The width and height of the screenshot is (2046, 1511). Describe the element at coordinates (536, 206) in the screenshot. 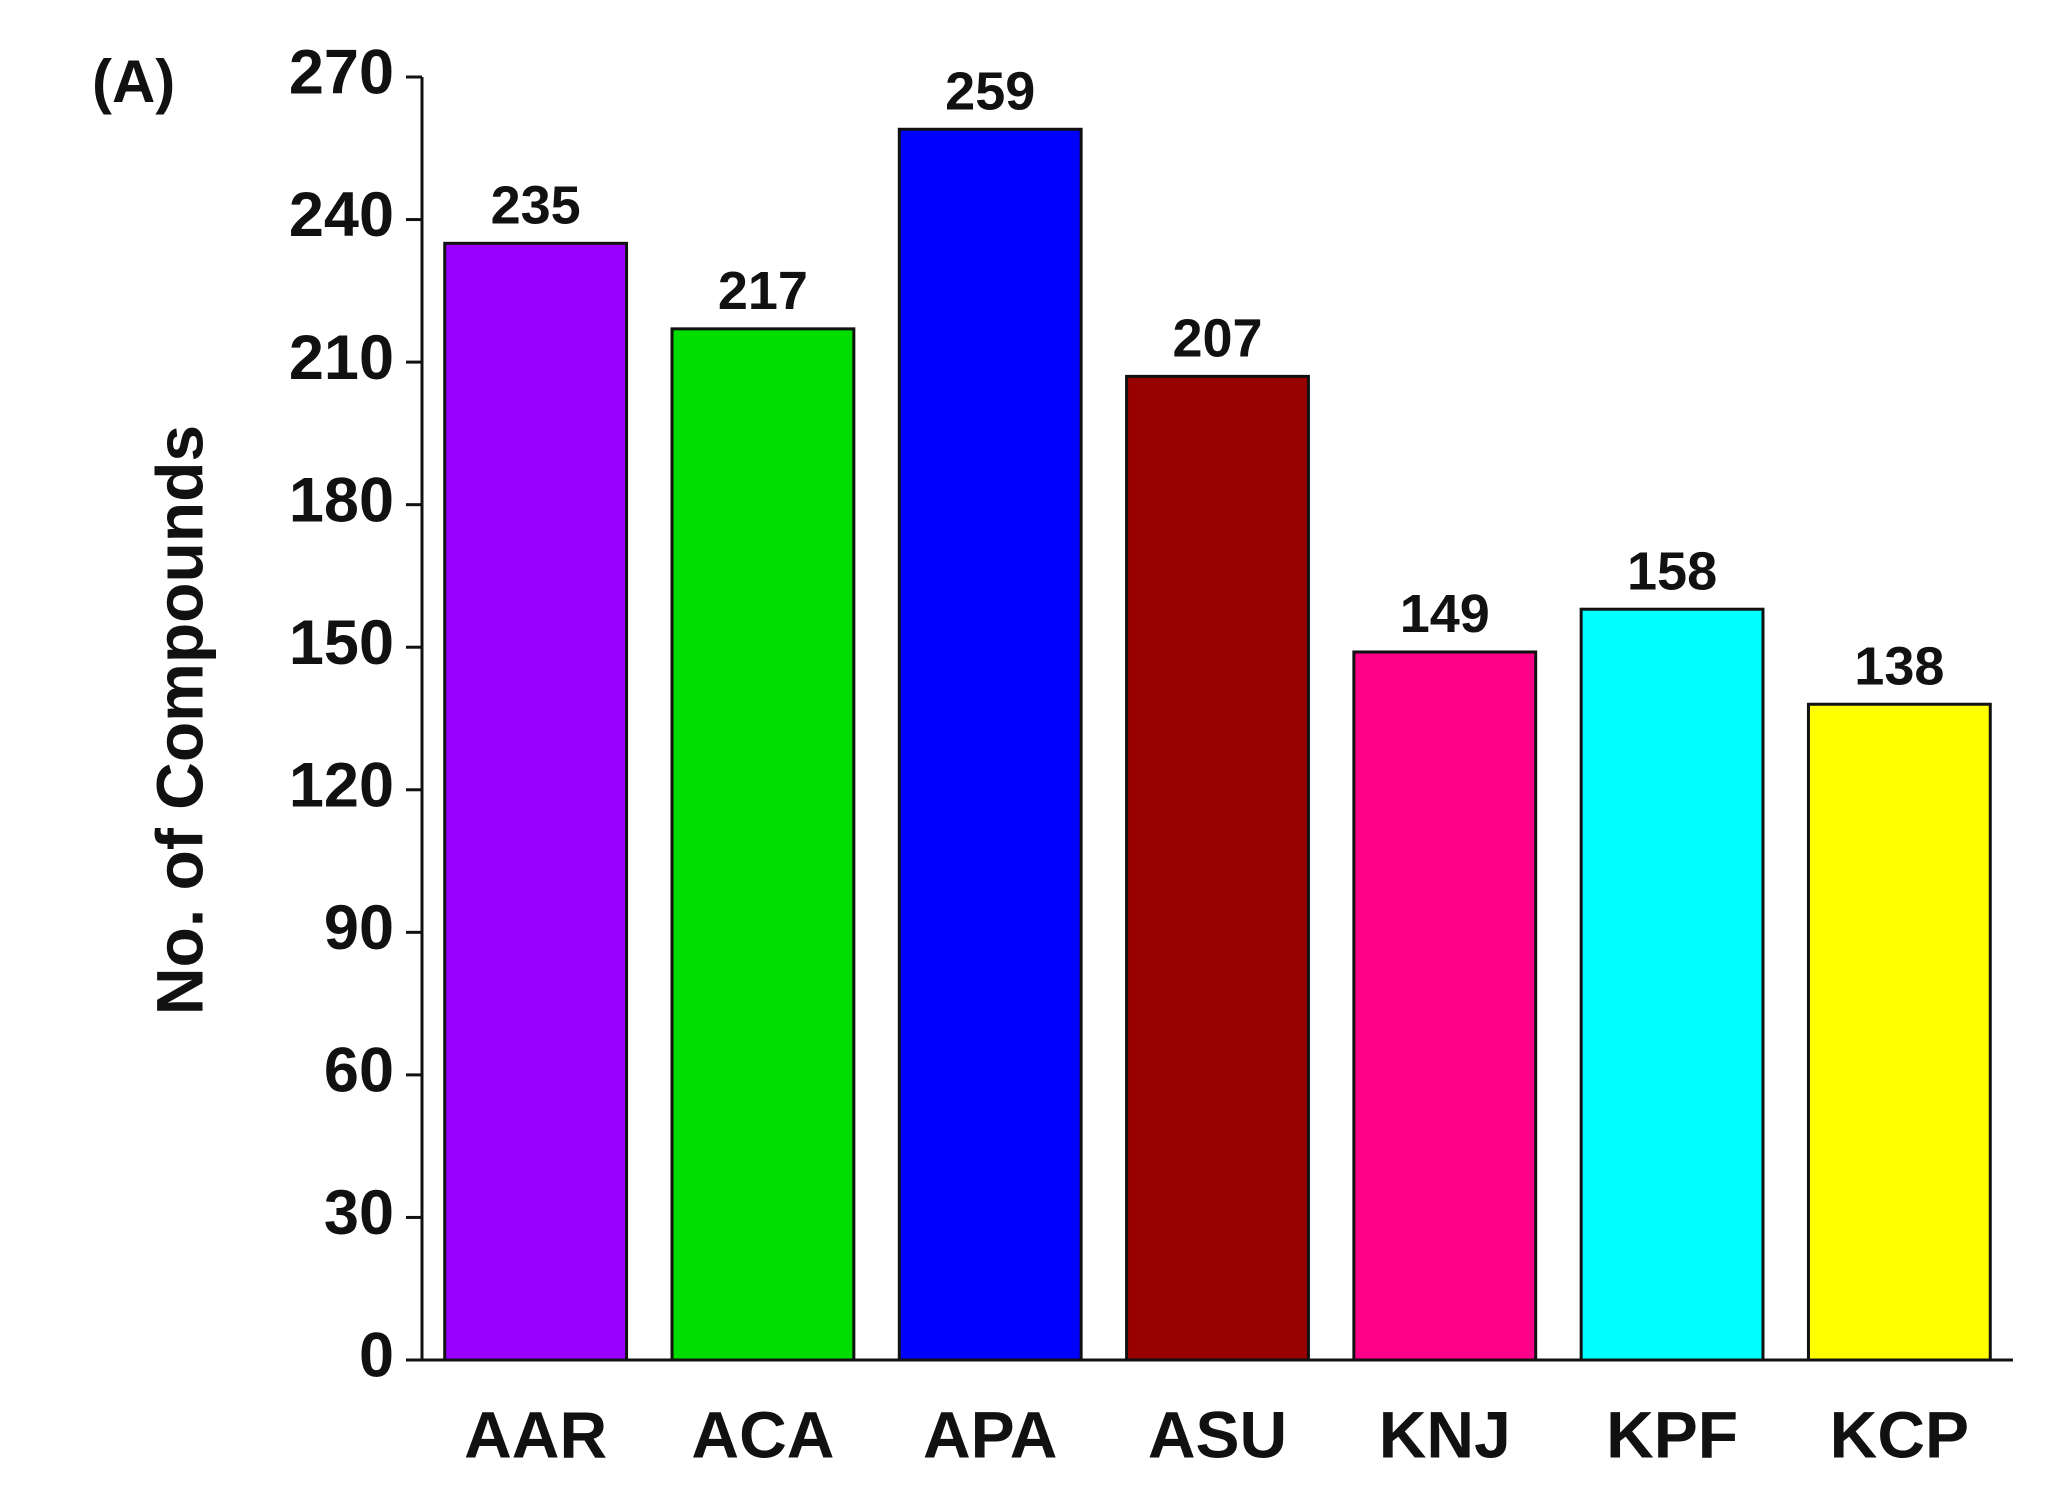

I see `data-label: 235` at that location.